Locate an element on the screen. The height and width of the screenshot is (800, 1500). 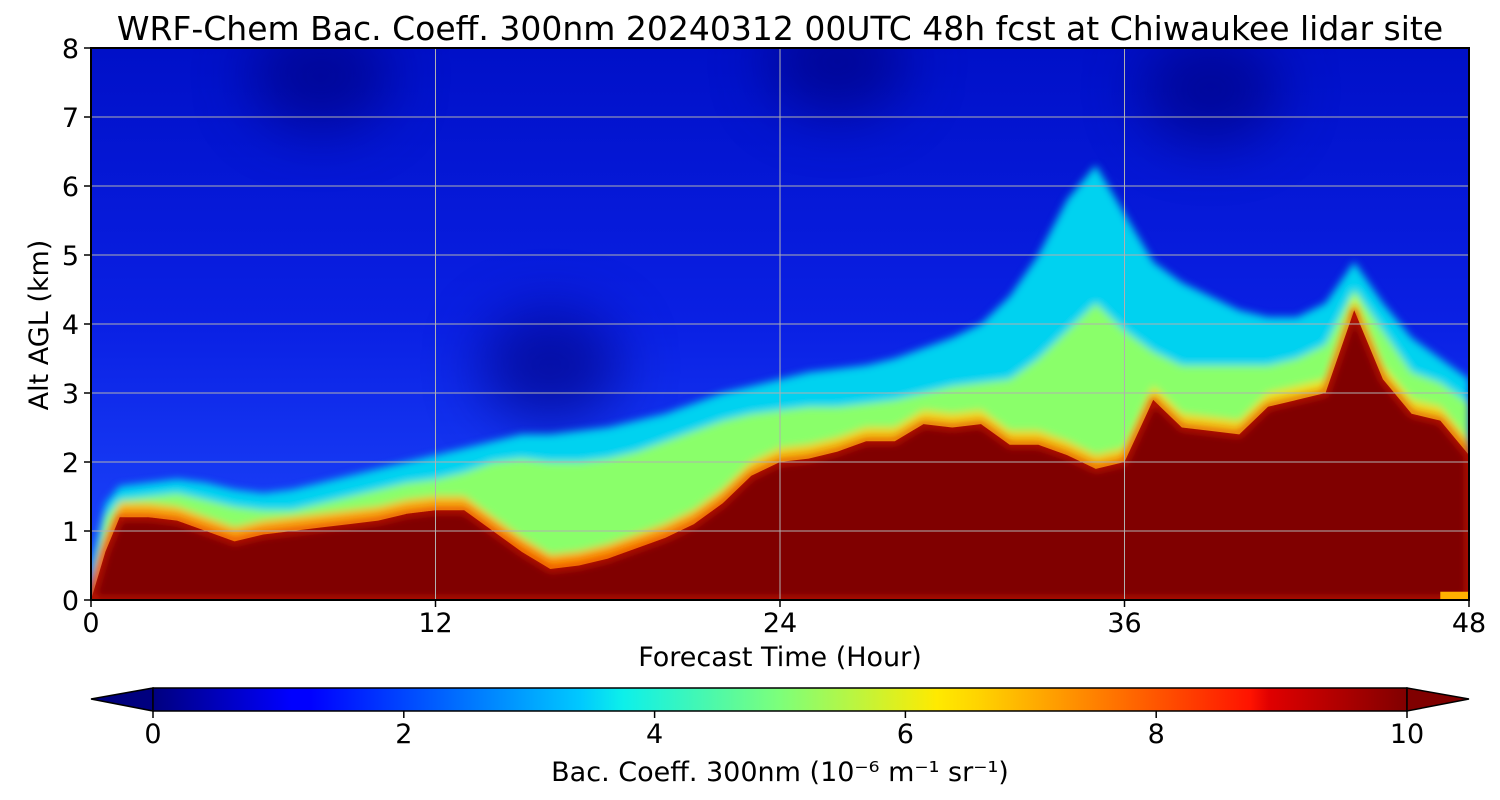
colorbar-label: Bac. Coeff. 300nm (10⁻⁶ m⁻¹ sr⁻¹) is located at coordinates (780, 772).